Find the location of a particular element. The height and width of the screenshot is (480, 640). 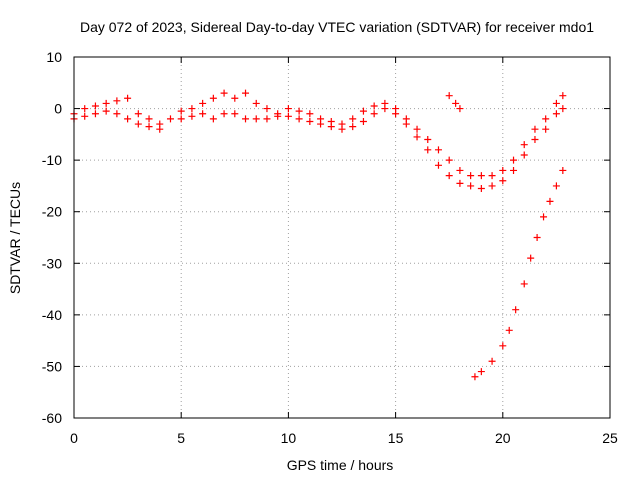

y-tick-label: -30 is located at coordinates (52, 263).